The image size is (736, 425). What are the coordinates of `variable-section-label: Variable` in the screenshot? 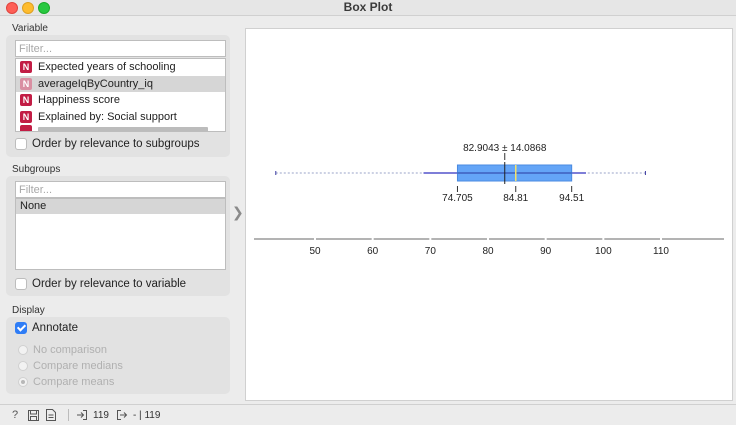 It's located at (30, 28).